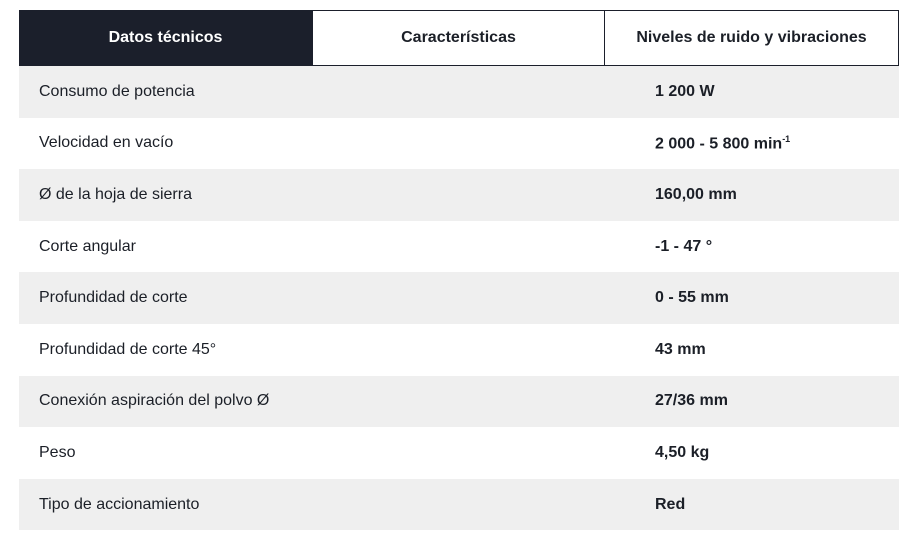 The image size is (909, 542). I want to click on spec-value: 4,50 kg, so click(682, 452).